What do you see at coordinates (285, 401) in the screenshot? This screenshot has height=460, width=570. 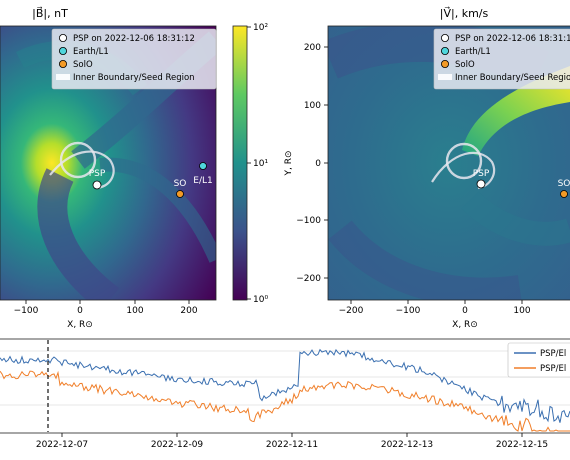 I see `series-line` at bounding box center [285, 401].